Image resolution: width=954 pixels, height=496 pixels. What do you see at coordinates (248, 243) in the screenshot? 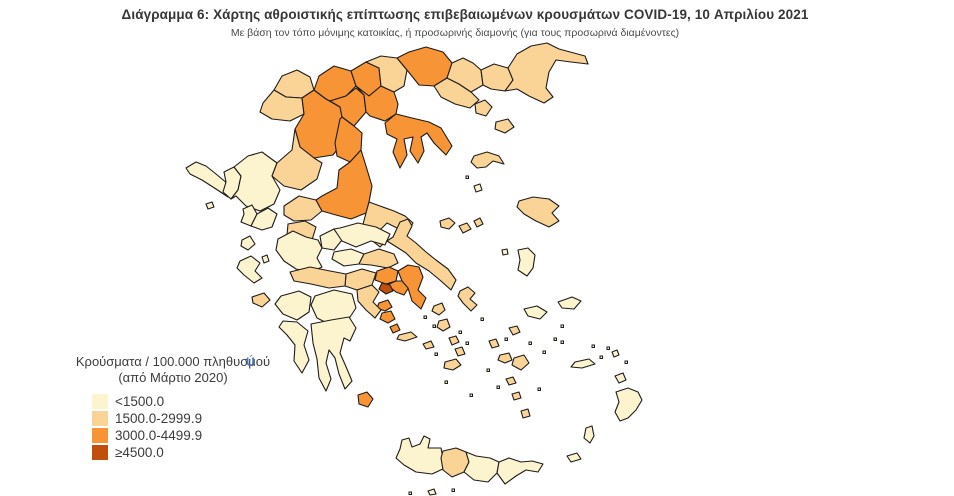
I see `map-region-lefkada` at bounding box center [248, 243].